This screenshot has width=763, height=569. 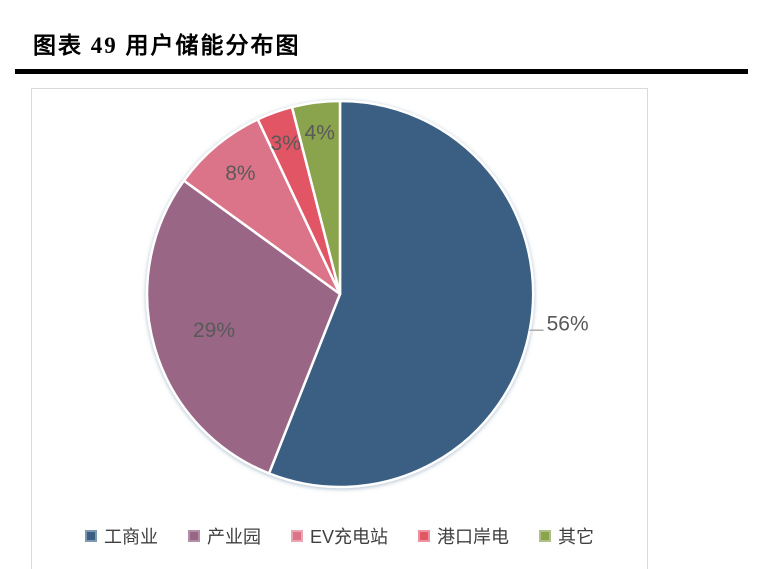 I want to click on legend-label-2: EV充电站, so click(x=348, y=537).